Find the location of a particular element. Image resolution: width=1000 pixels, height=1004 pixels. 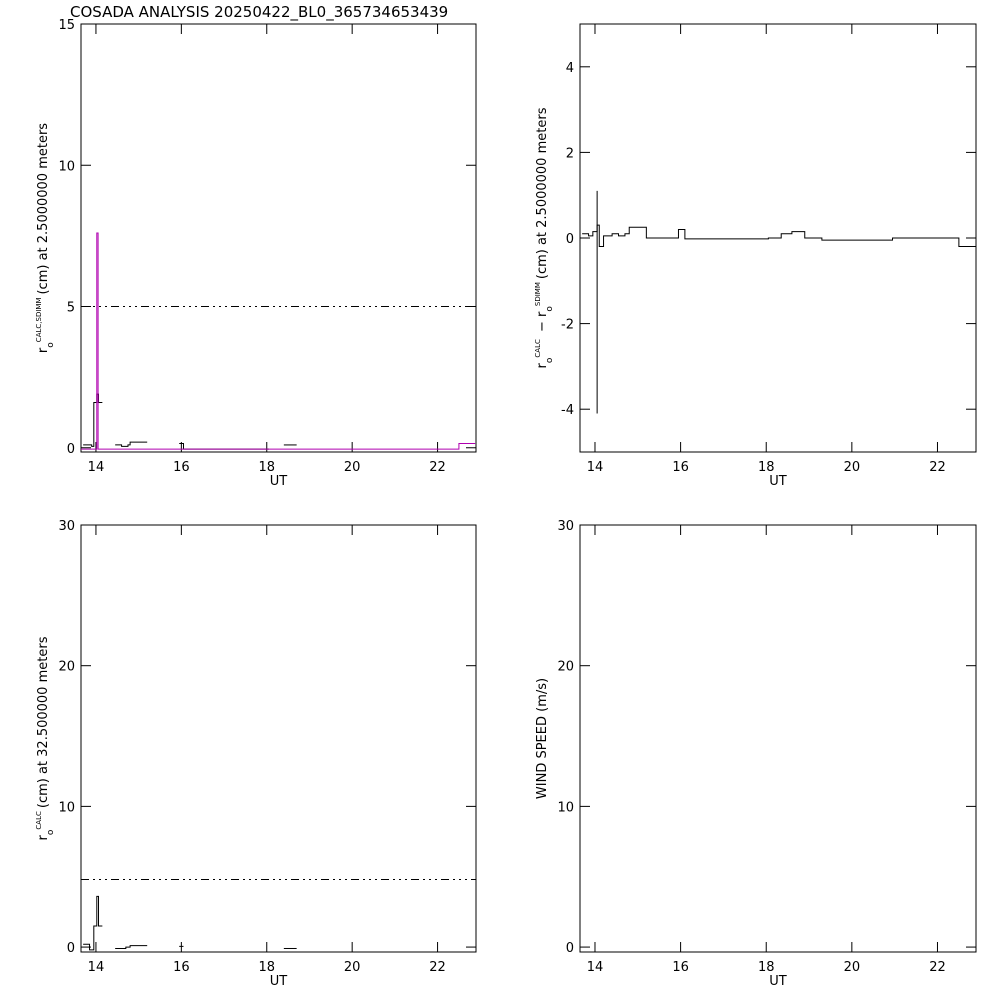

y-axis-label-part: WIND SPEED (m/s) is located at coordinates (542, 738).